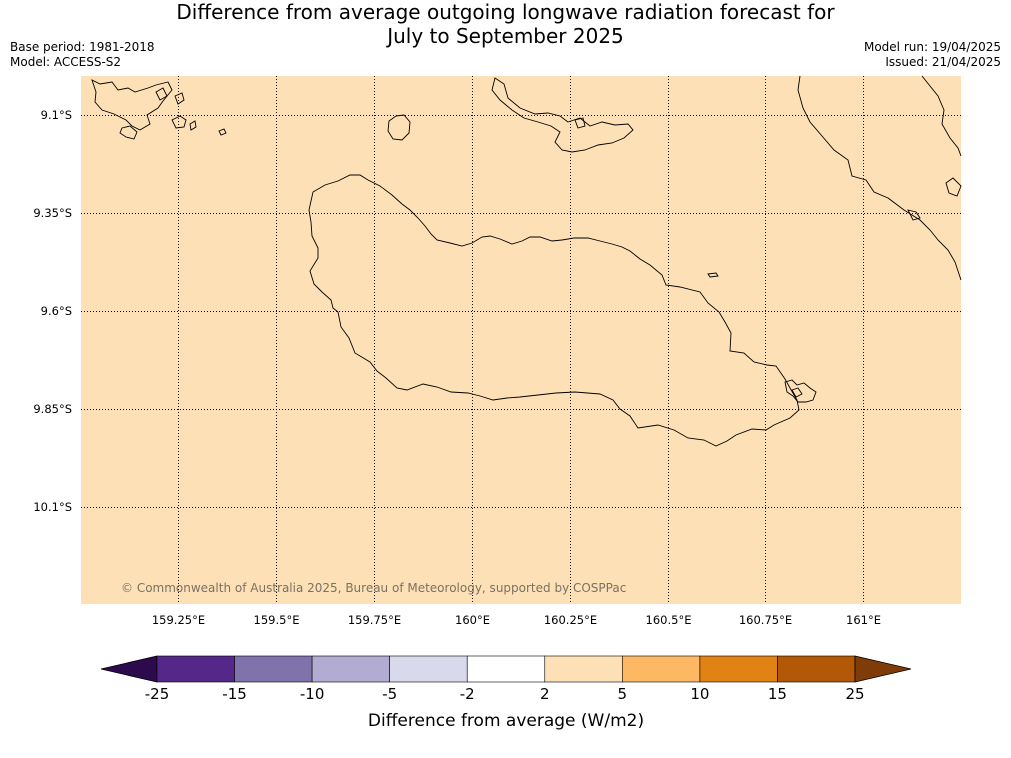 This screenshot has height=758, width=1011. I want to click on latitude-labels: 9.1°S 9.35°S 9.6°S 9.85°S 10.1°S, so click(52, 311).